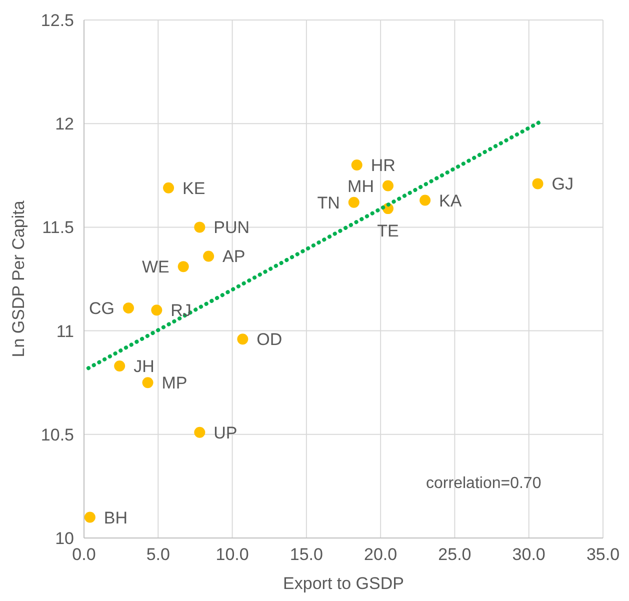  I want to click on annotation: MP, so click(175, 383).